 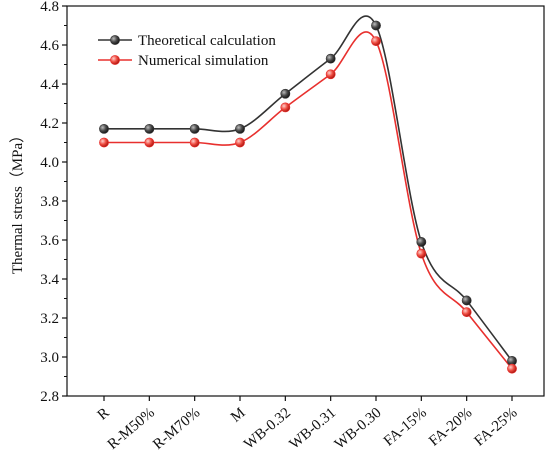 I want to click on legend-label-theoretical: Theoretical calculation, so click(x=207, y=41).